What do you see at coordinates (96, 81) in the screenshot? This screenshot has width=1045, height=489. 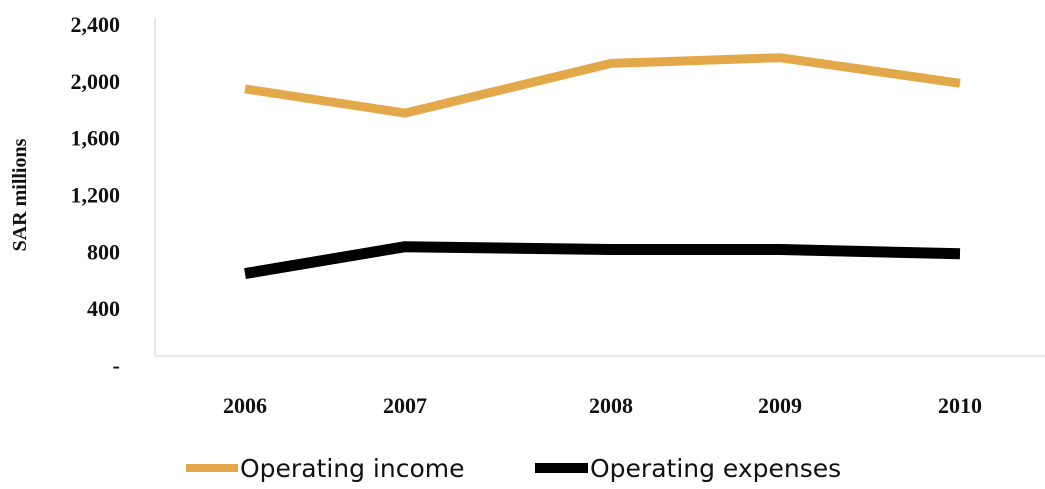 I see `y-tick-label: 2,000` at bounding box center [96, 81].